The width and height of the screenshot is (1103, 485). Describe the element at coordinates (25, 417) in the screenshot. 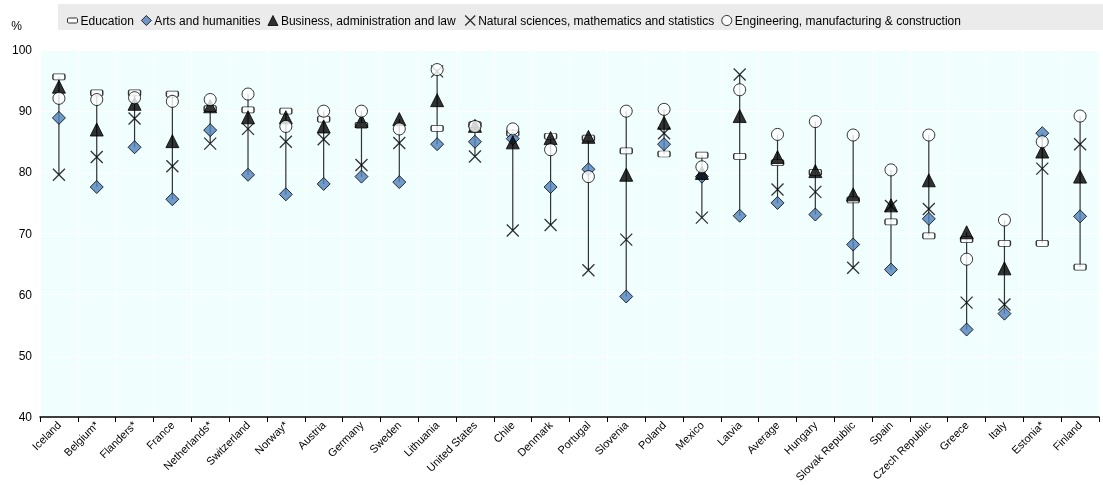

I see `y-tick-label: 40` at that location.